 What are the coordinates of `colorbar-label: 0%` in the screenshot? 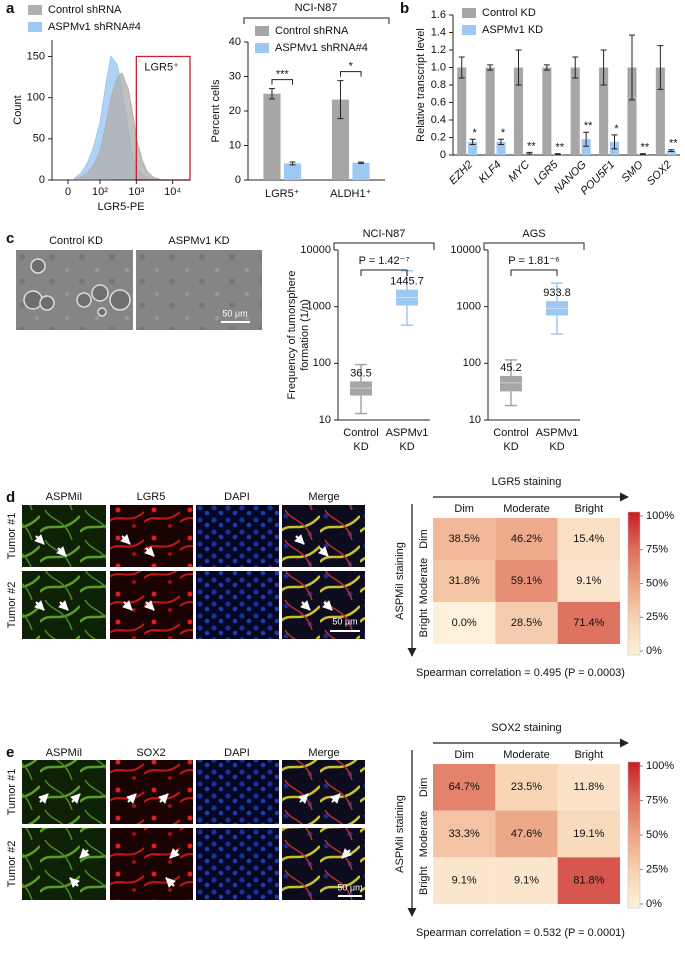 It's located at (654, 651).